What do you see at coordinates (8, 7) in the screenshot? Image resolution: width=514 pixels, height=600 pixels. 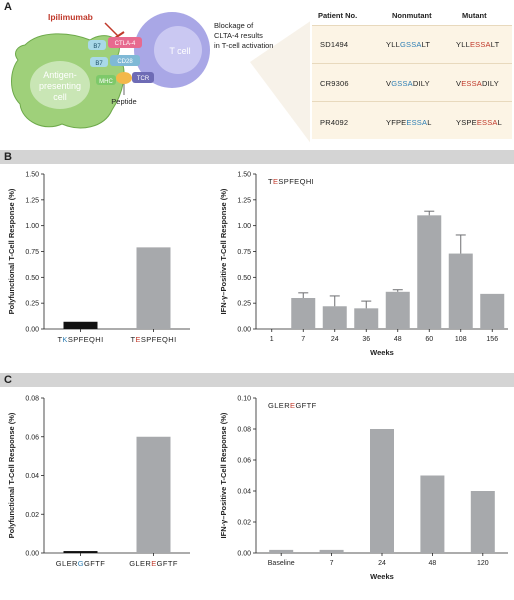 I see `panel-a-letter: A` at bounding box center [8, 7].